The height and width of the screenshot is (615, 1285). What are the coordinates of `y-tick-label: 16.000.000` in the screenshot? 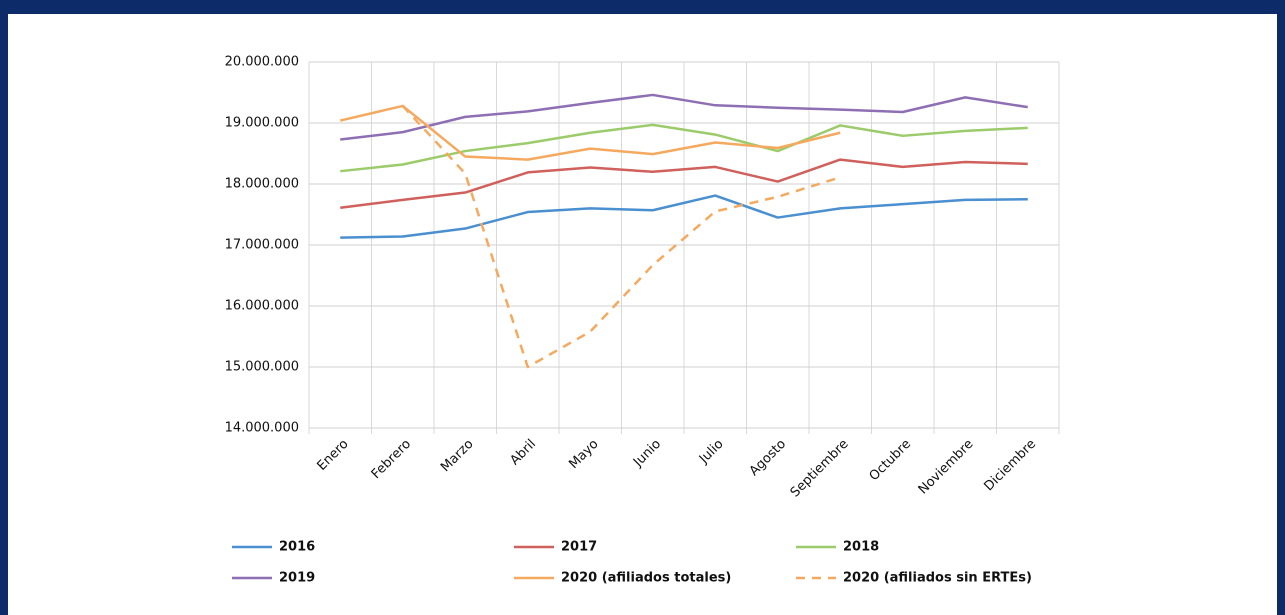 It's located at (262, 306).